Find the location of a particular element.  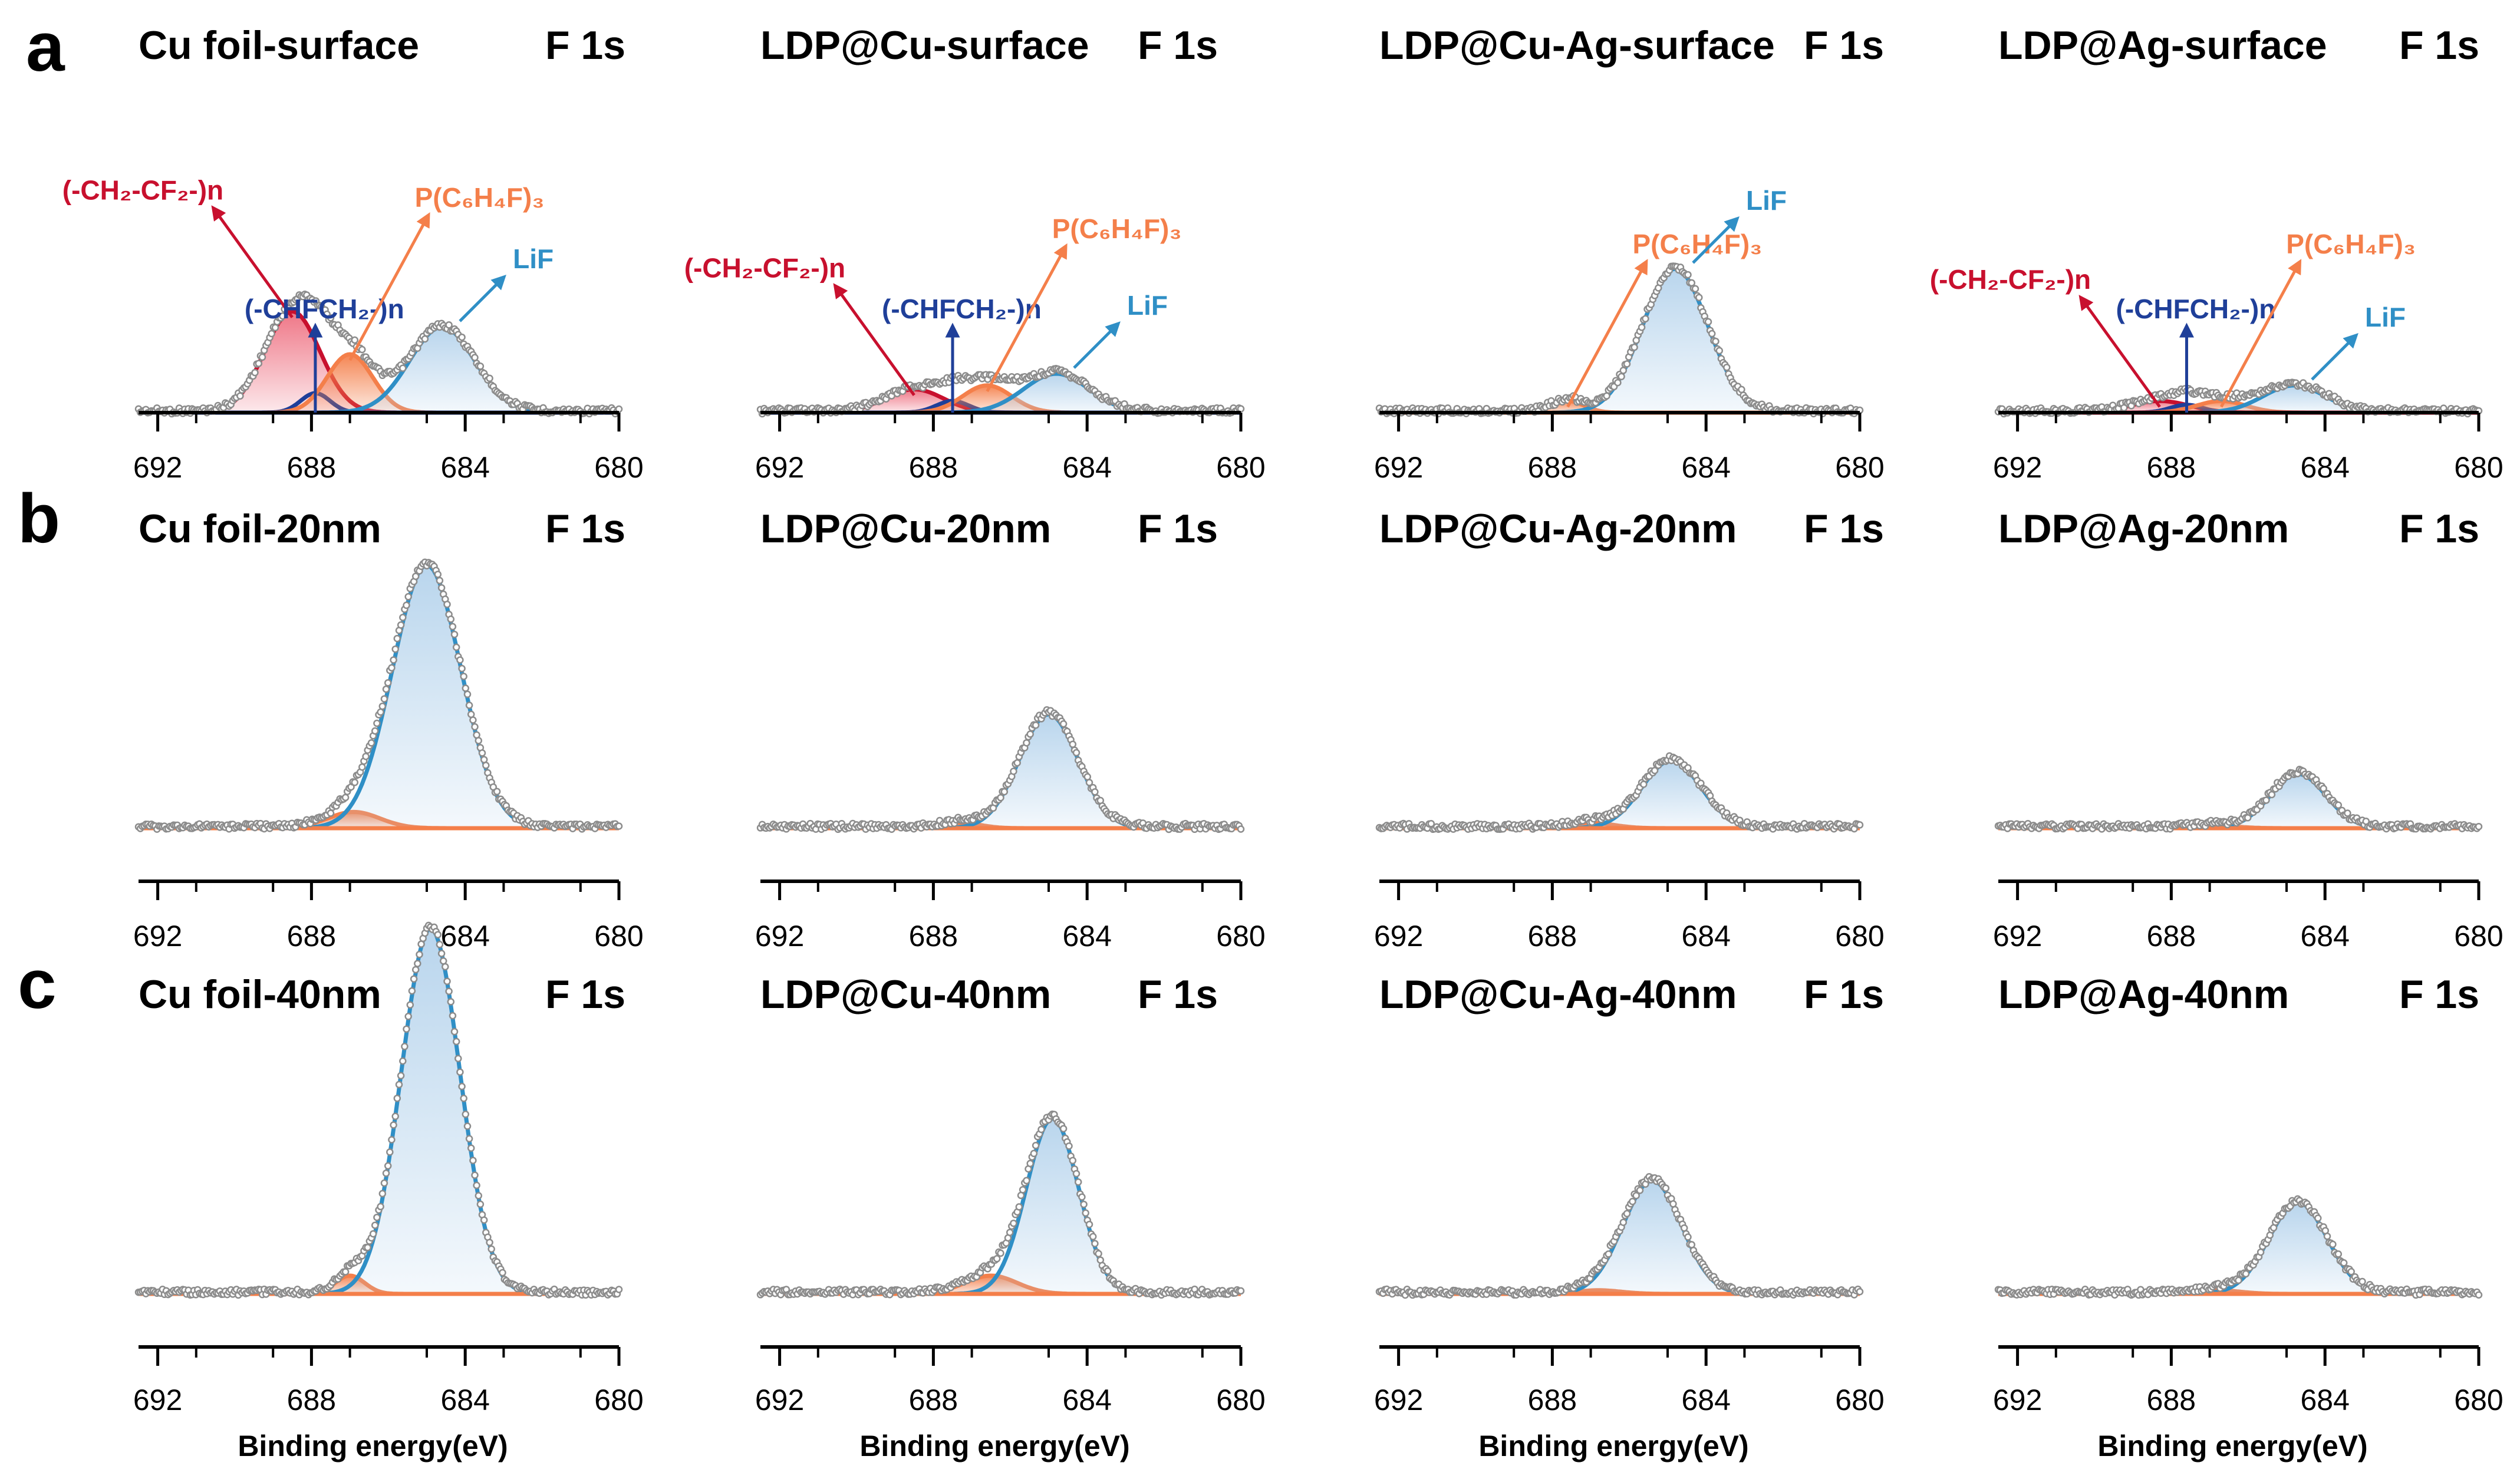

chart-panel-7: LDP@Cu-Ag-20nm F 1s 692 688 684 680 is located at coordinates (1629, 729).